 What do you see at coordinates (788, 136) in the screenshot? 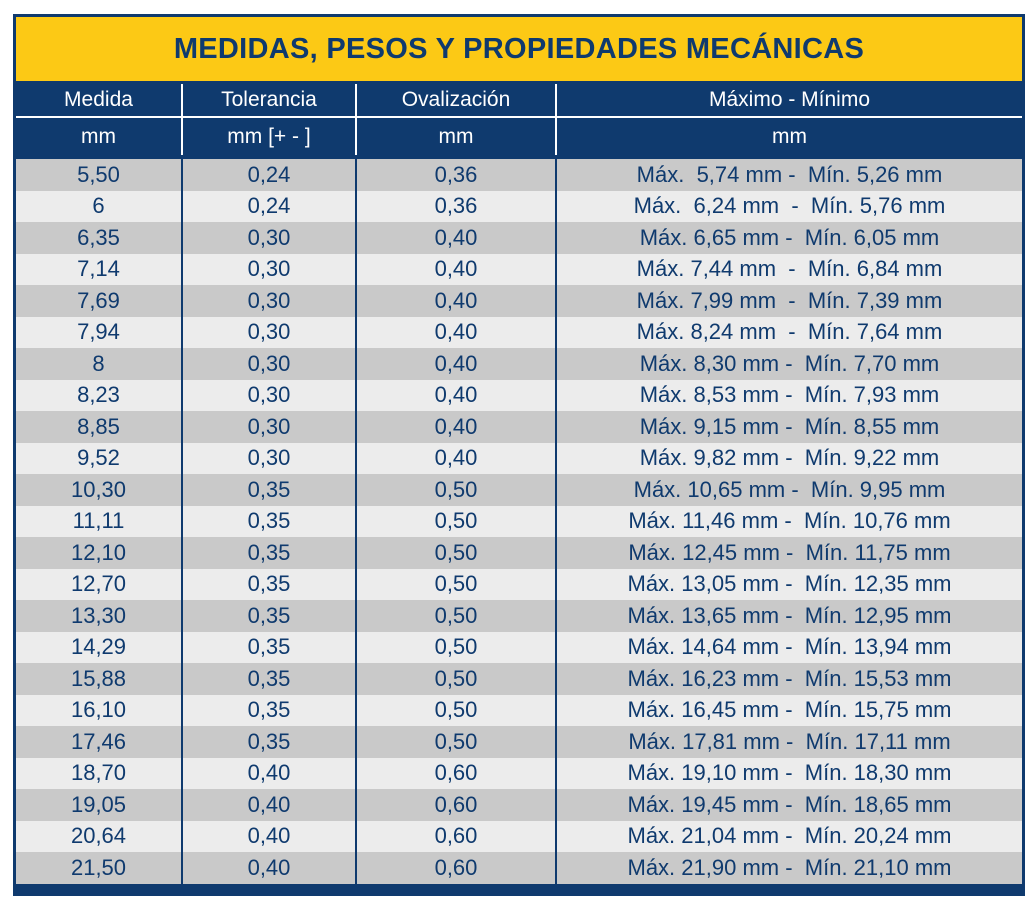
I see `unit-maximo-minimo: mm` at bounding box center [788, 136].